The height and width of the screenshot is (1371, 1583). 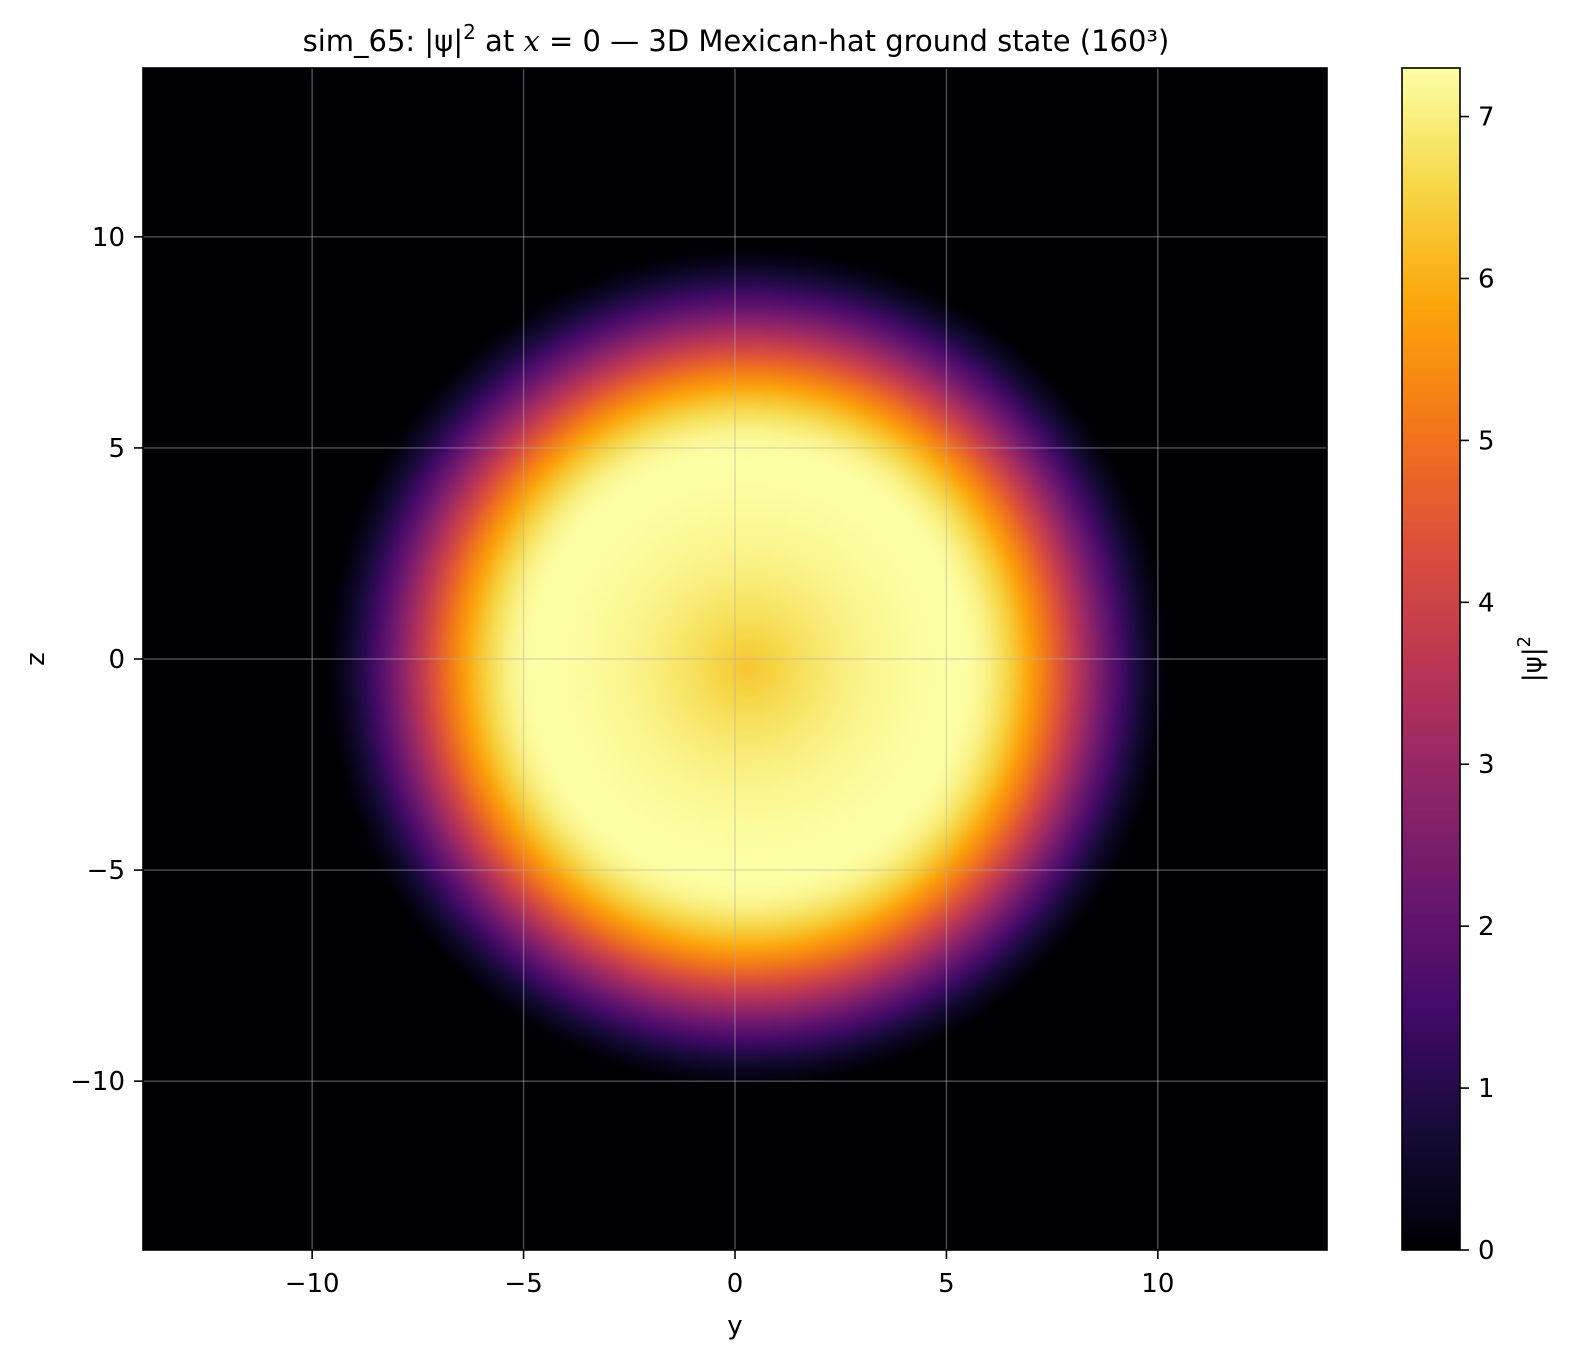 What do you see at coordinates (1486, 441) in the screenshot?
I see `colorbar-tick-label: 5` at bounding box center [1486, 441].